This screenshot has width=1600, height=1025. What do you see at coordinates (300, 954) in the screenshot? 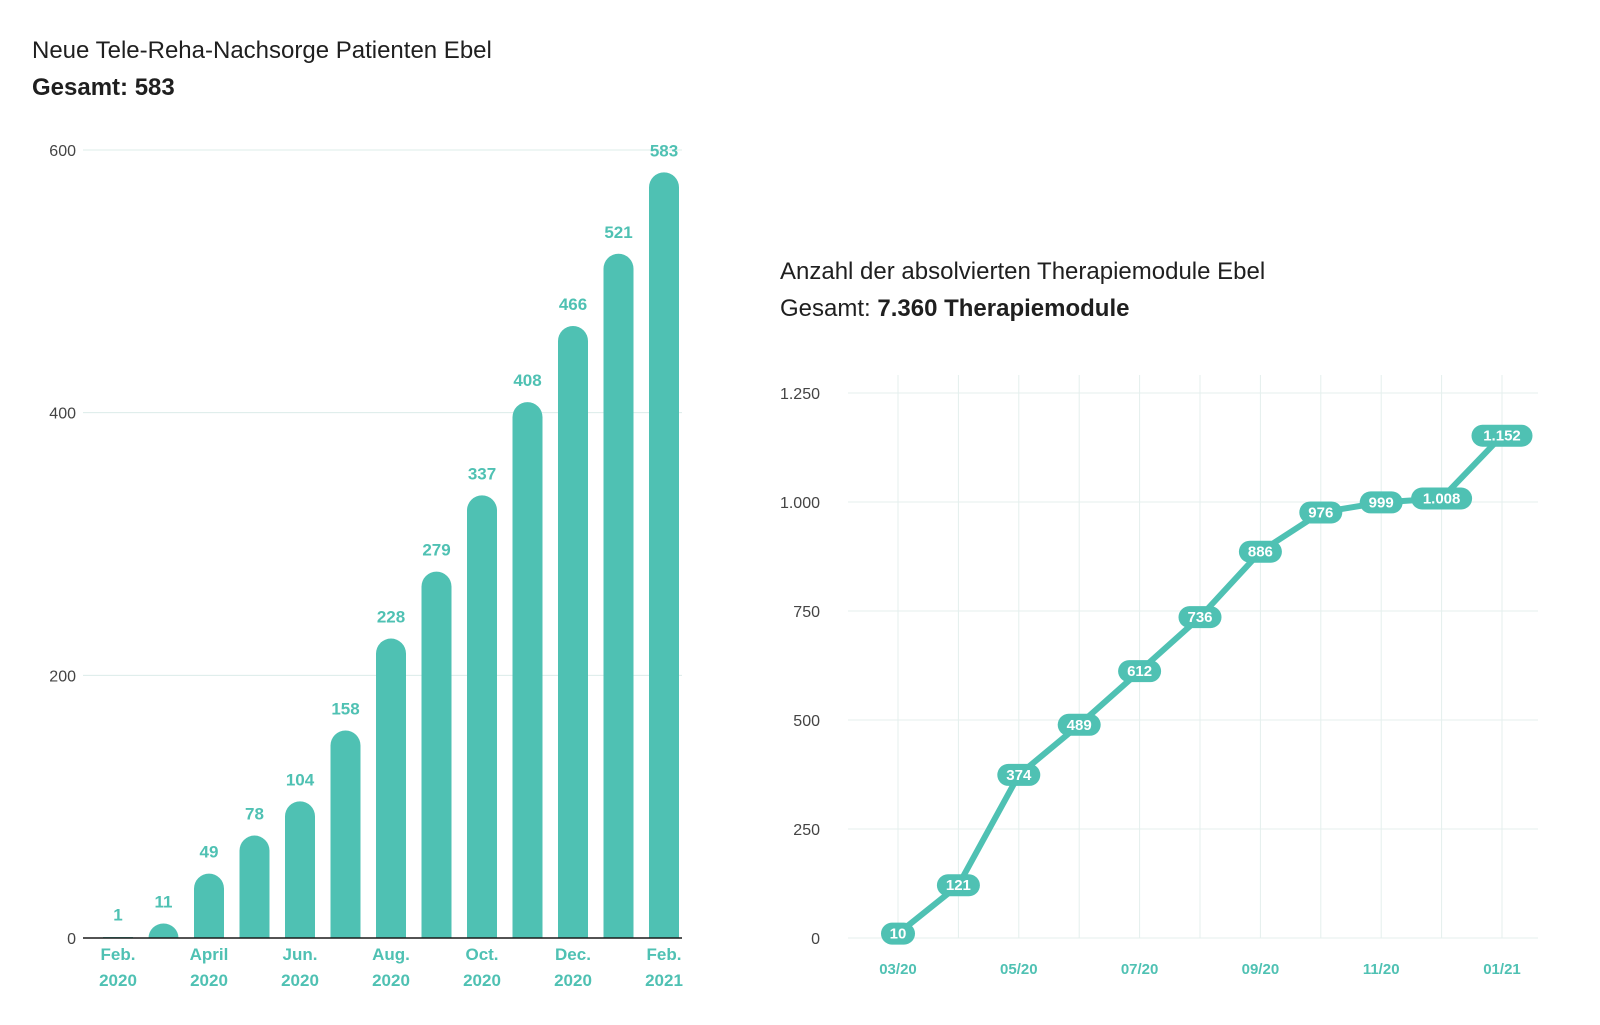
I see `bar-x-tick-label: Jun.` at bounding box center [300, 954].